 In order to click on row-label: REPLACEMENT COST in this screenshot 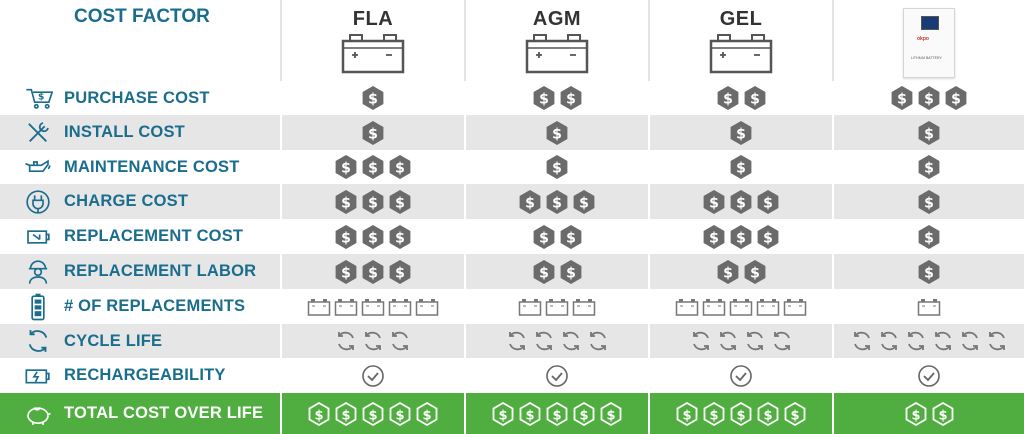, I will do `click(154, 236)`.